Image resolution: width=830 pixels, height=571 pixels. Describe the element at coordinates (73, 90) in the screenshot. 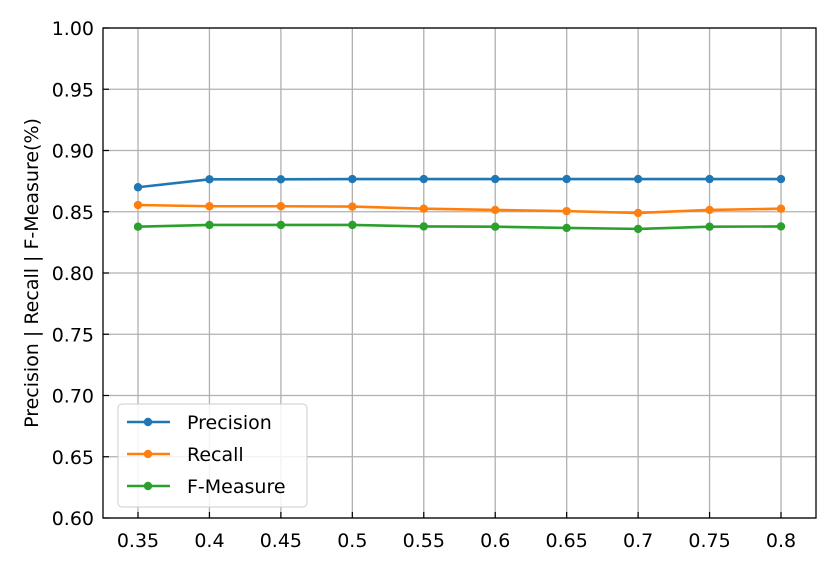

I see `y-tick-label: 0.95` at that location.